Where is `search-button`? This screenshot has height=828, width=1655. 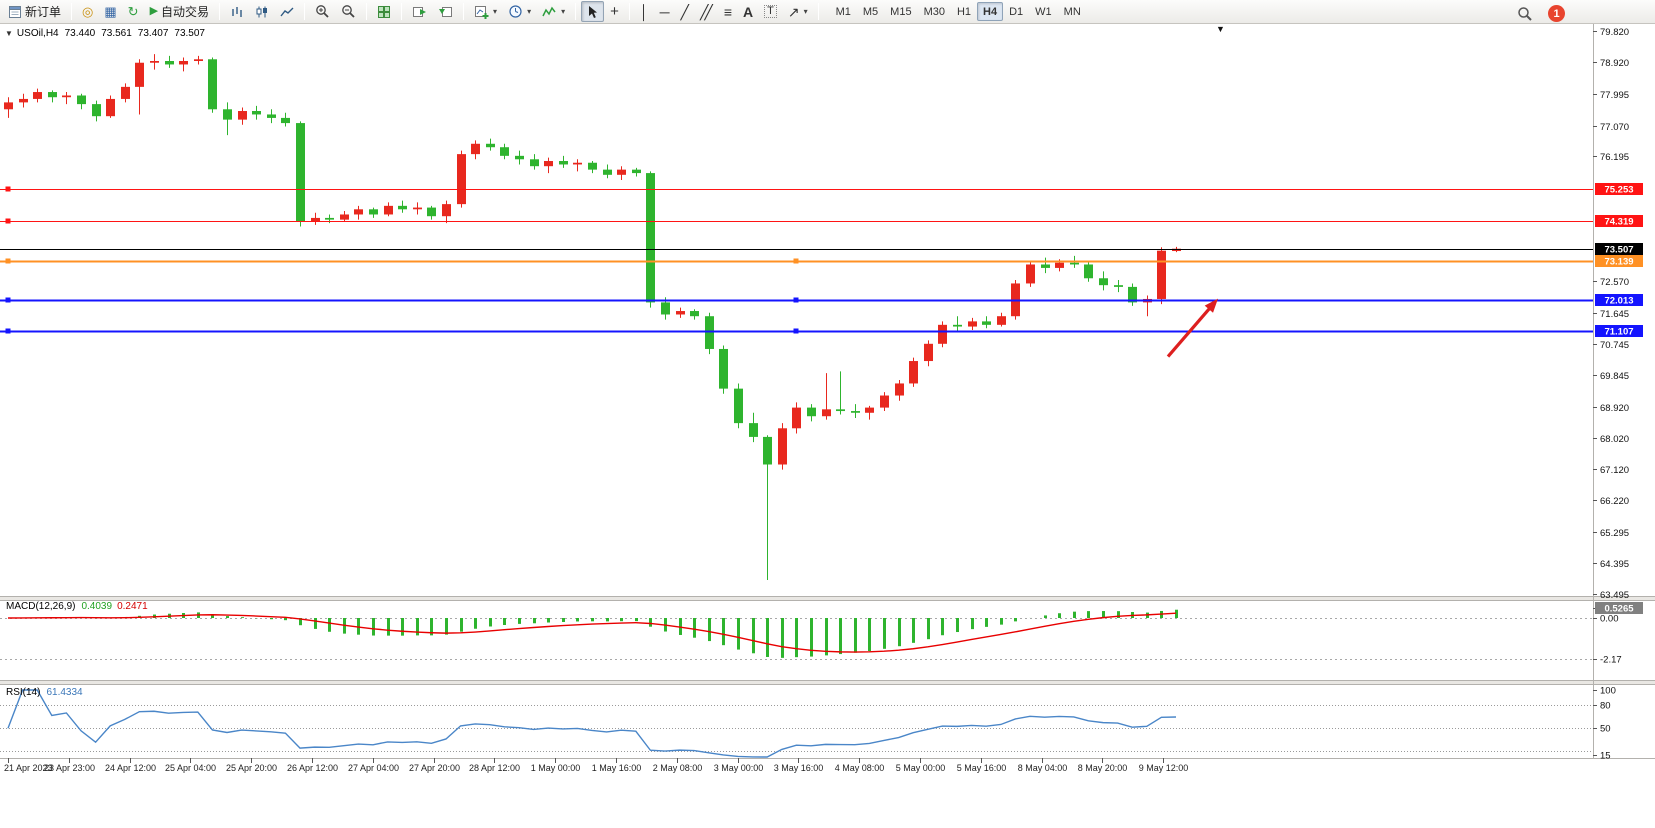 search-button is located at coordinates (1525, 13).